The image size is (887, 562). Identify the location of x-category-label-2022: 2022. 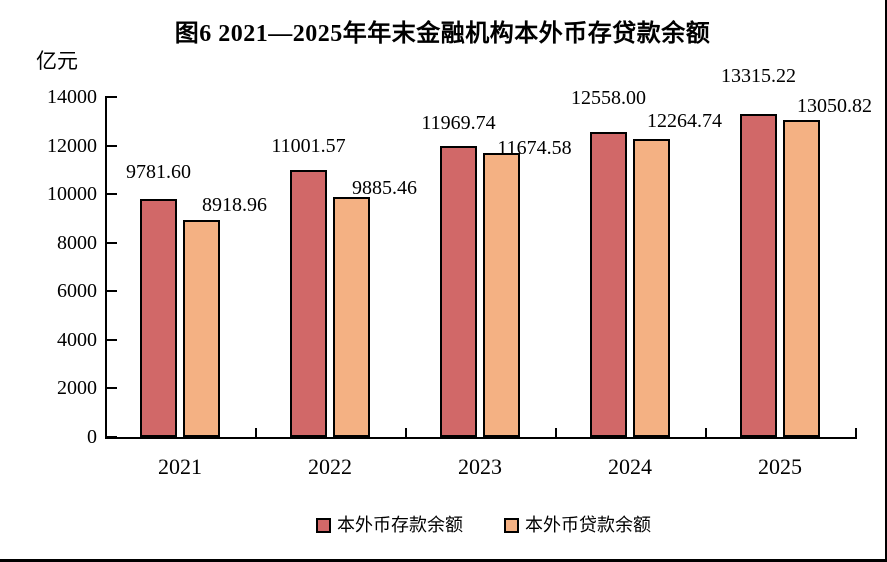
(330, 466).